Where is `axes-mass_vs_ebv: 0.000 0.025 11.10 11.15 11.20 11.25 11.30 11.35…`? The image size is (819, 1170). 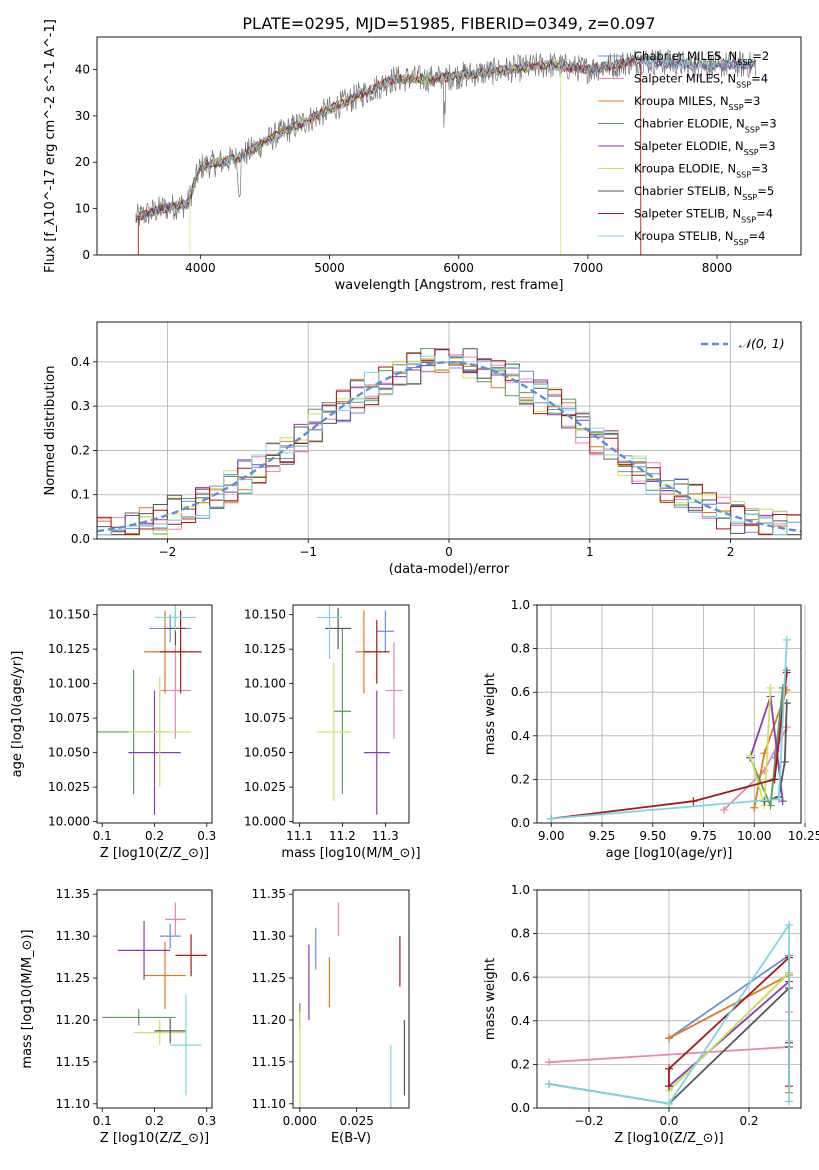 axes-mass_vs_ebv: 0.000 0.025 11.10 11.15 11.20 11.25 11.30 11.35… is located at coordinates (331, 1016).